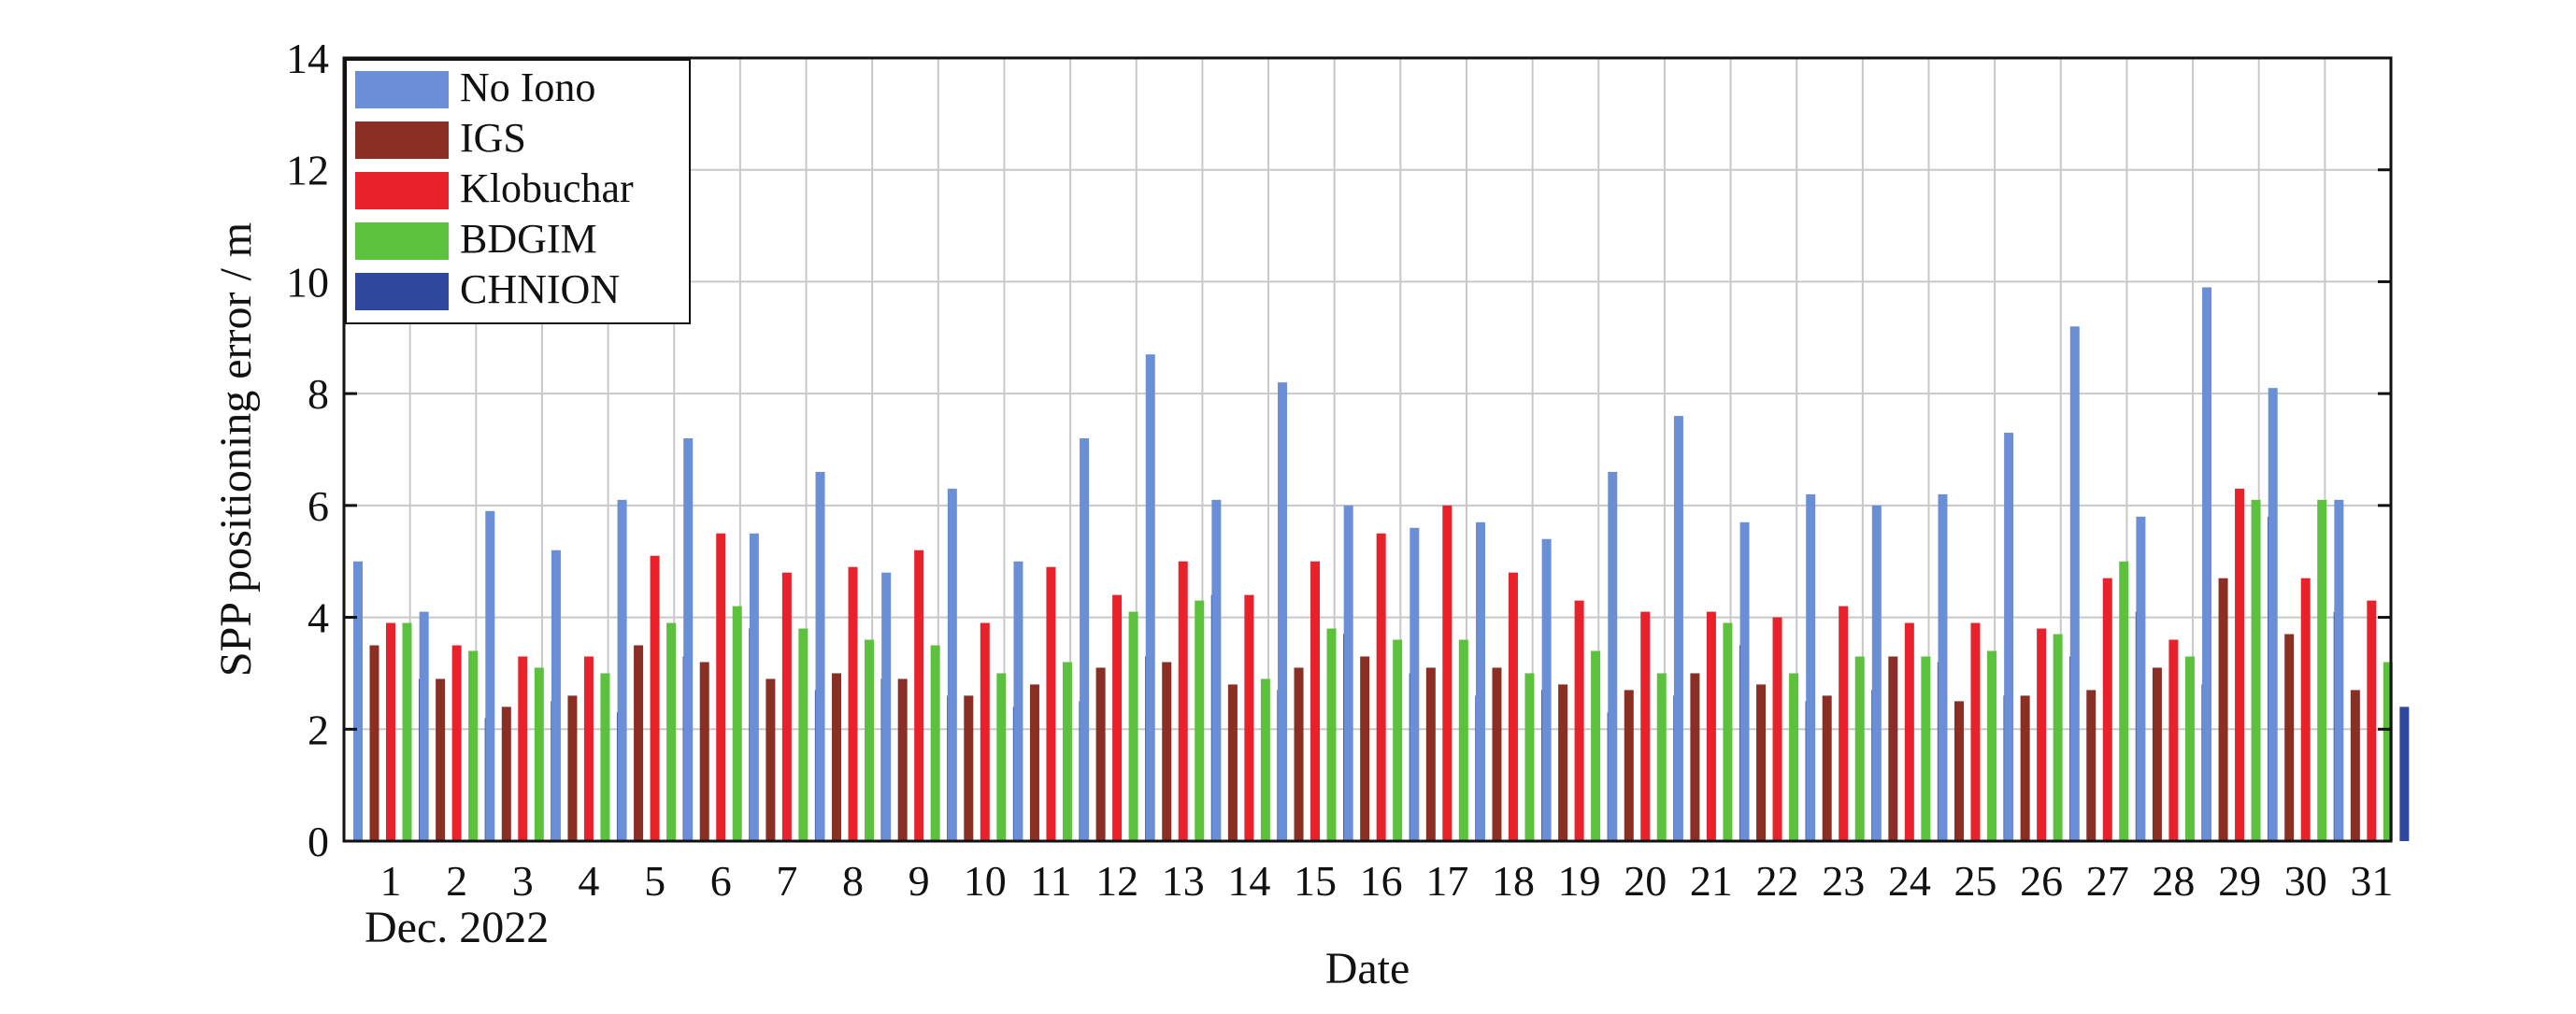  Describe the element at coordinates (527, 87) in the screenshot. I see `legend-label: No Iono` at that location.